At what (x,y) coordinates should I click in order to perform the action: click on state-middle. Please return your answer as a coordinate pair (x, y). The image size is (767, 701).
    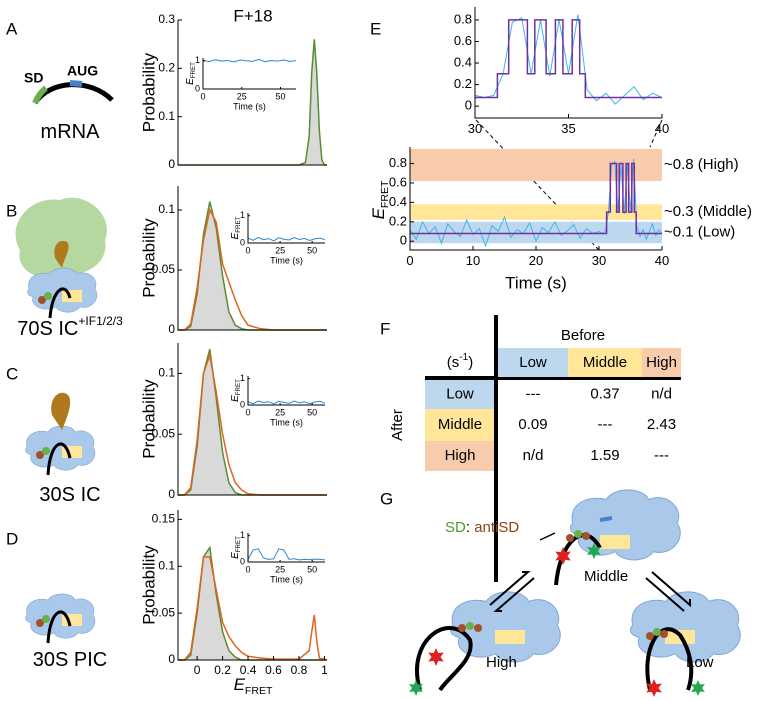
    Looking at the image, I should click on (610, 537).